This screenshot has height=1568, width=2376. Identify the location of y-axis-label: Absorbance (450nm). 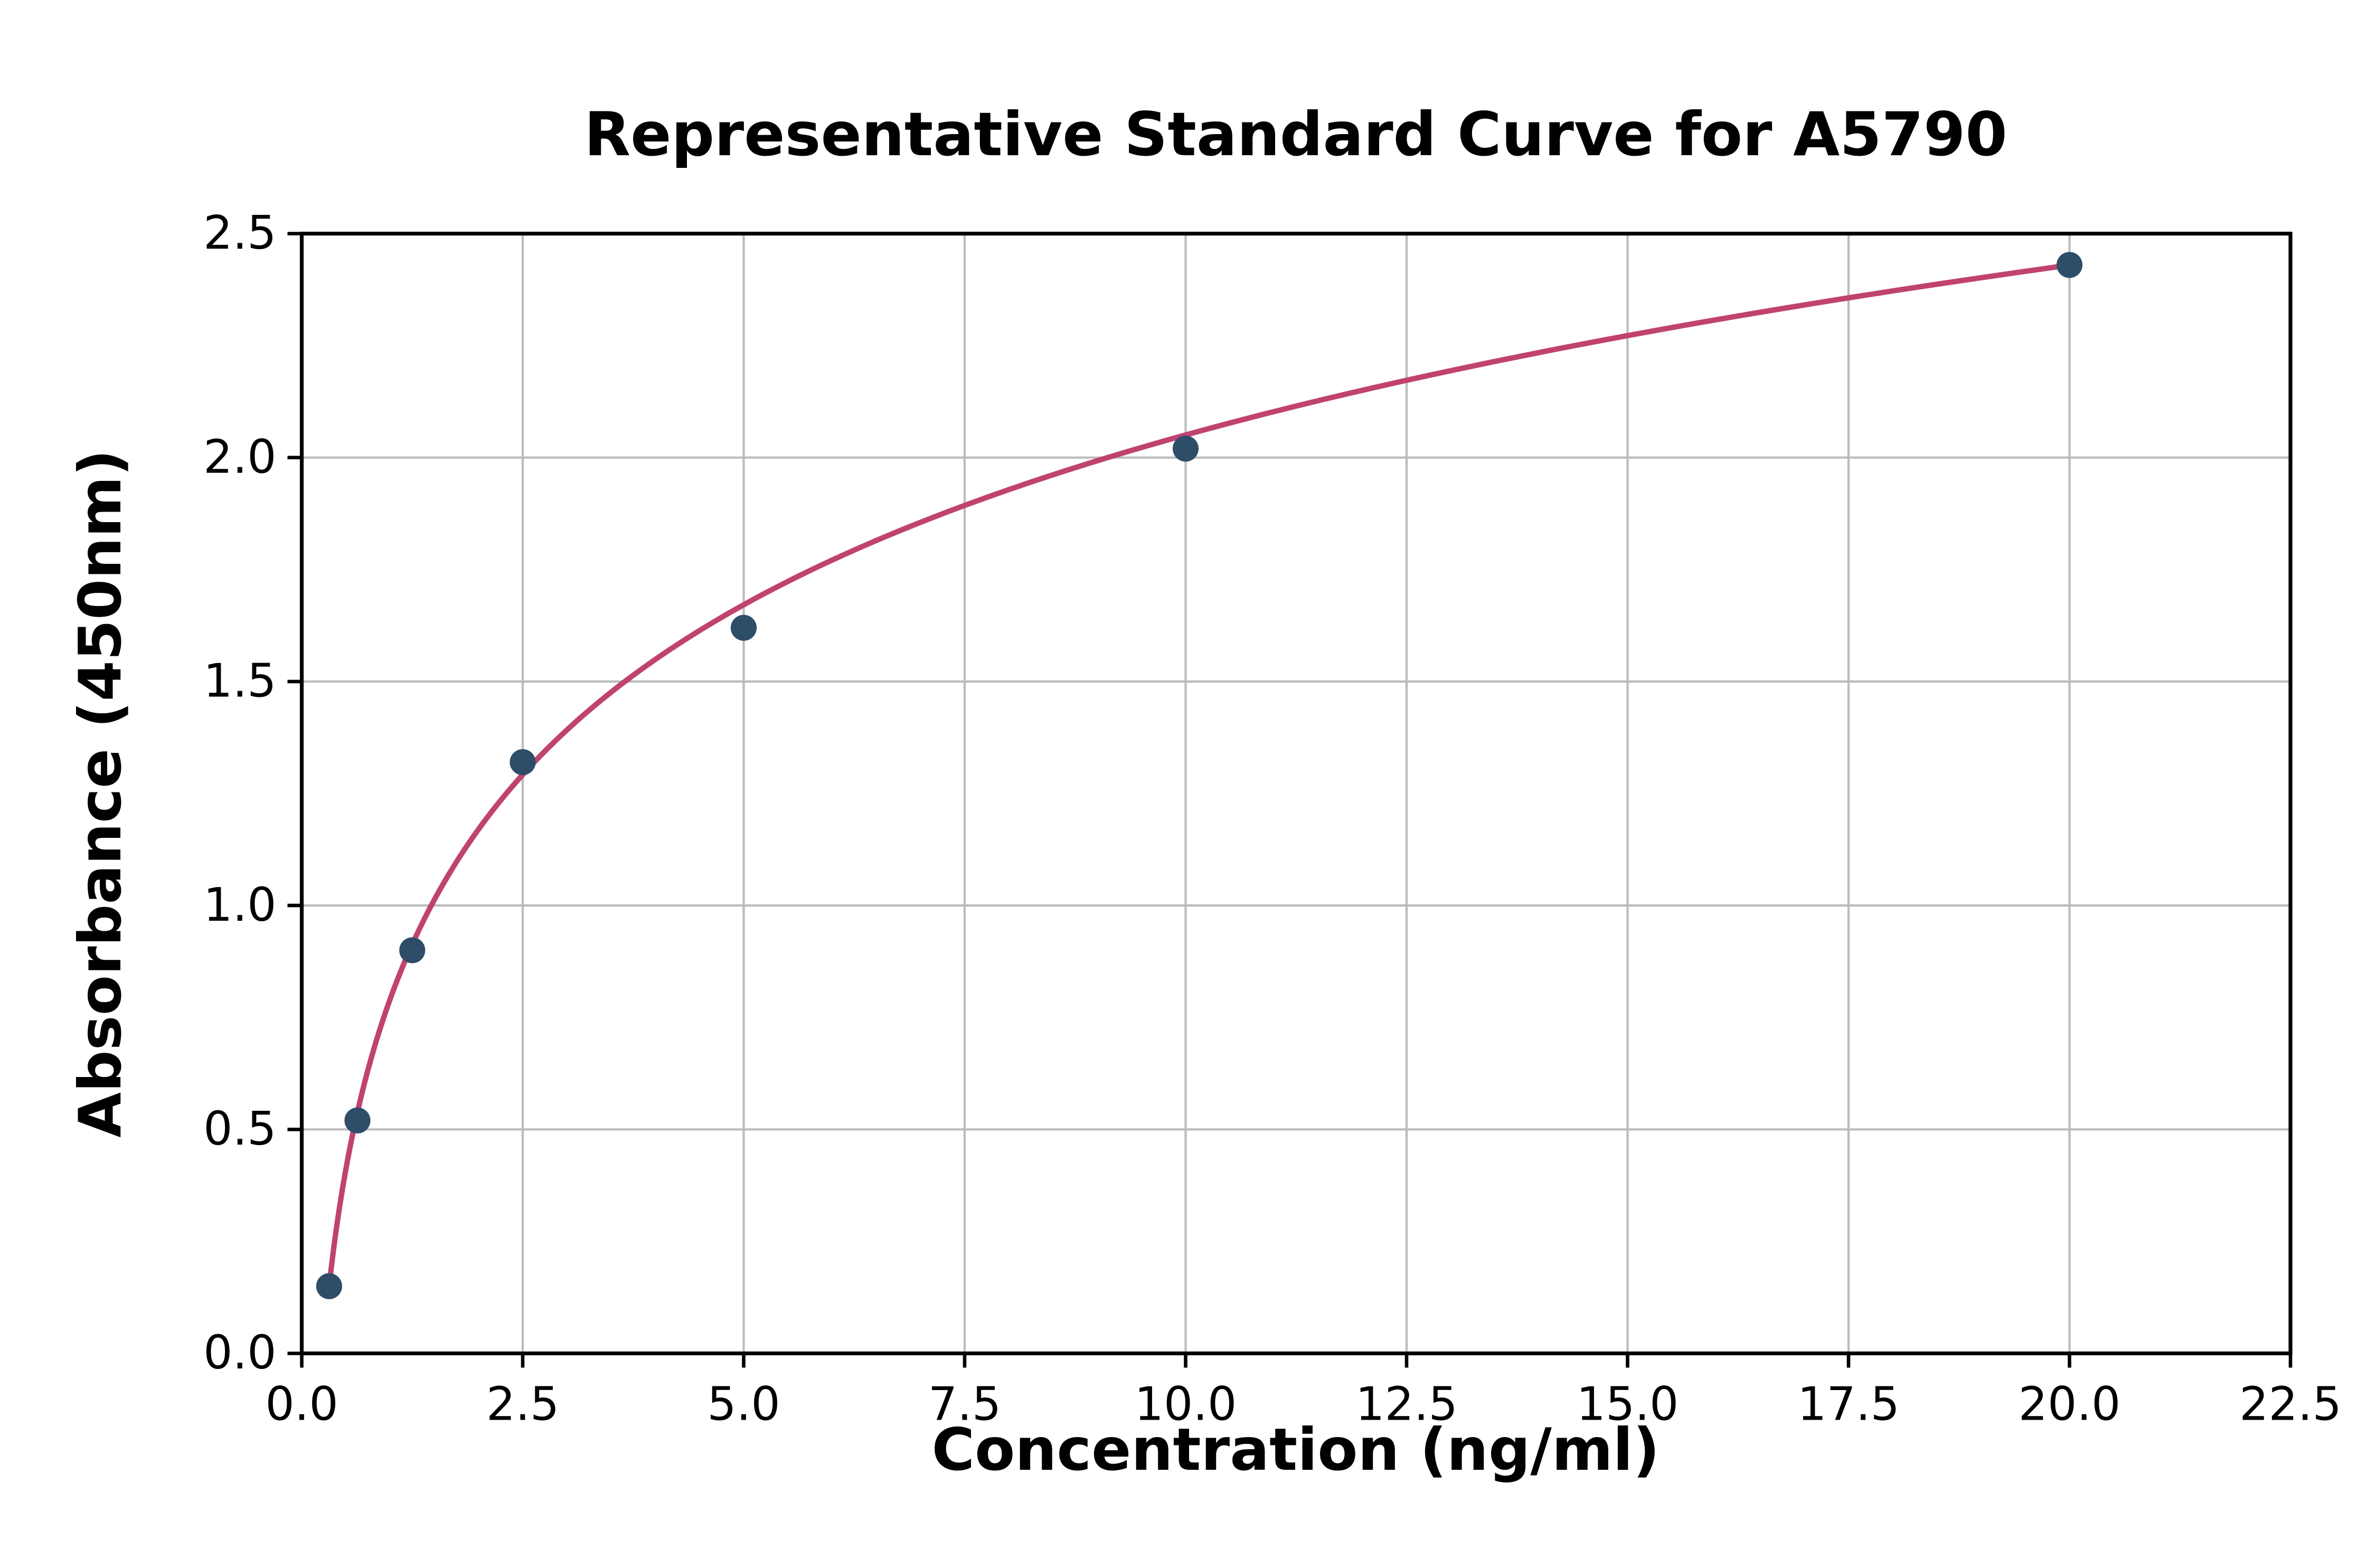
(101, 793).